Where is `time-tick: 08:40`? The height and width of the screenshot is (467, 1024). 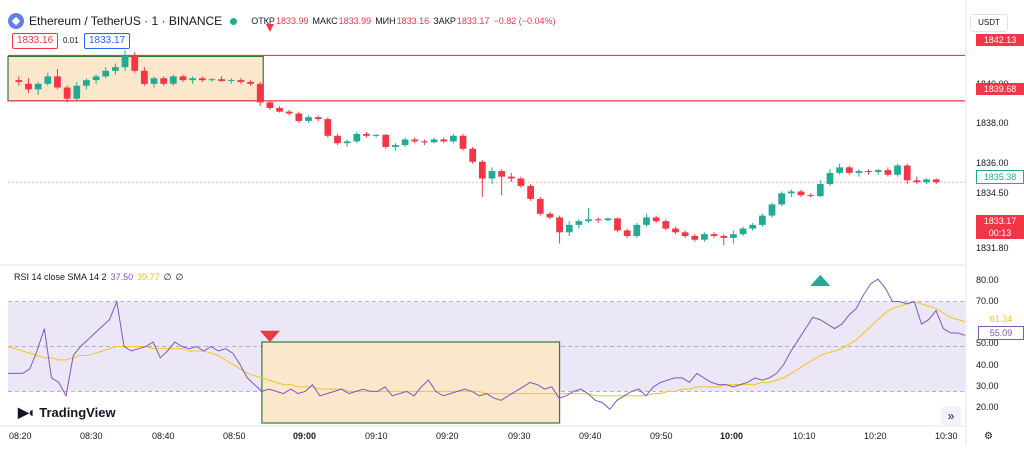 time-tick: 08:40 is located at coordinates (163, 436).